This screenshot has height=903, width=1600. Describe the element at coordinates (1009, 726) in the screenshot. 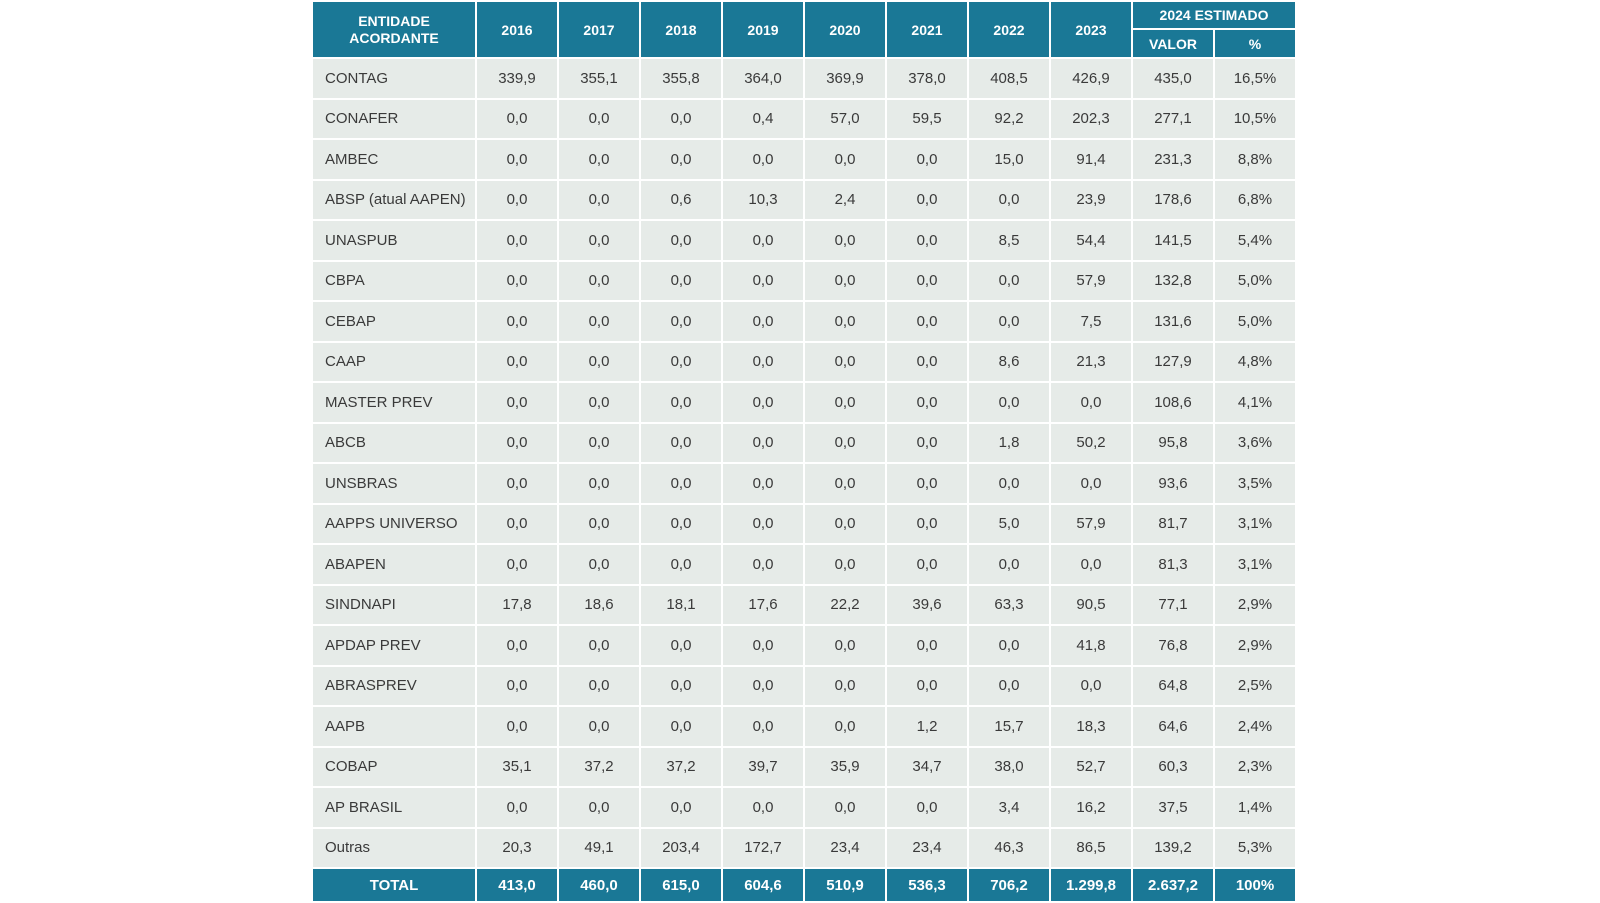

I see `value-cell: 15,7` at that location.